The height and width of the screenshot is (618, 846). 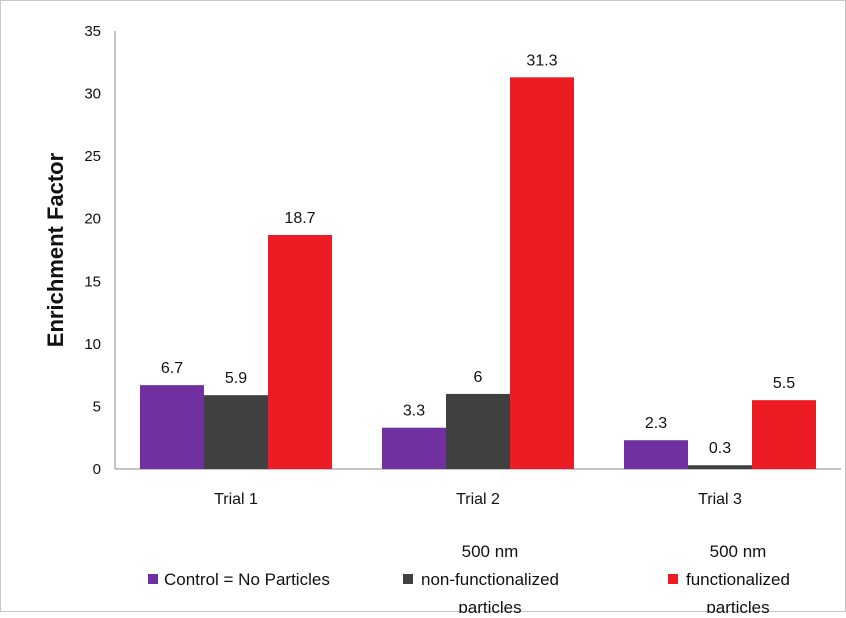 I want to click on y-tick-label: 15, so click(x=92, y=281).